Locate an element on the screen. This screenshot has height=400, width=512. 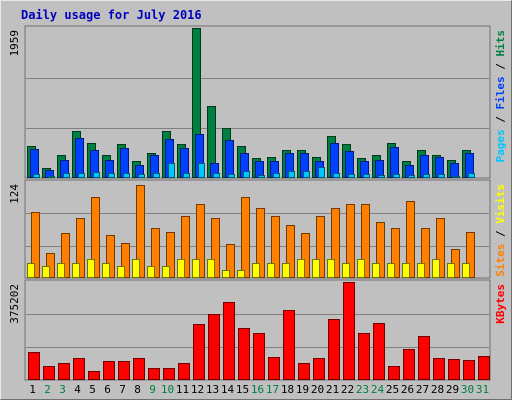
x-tick-label-day-18: 18 is located at coordinates (287, 389).